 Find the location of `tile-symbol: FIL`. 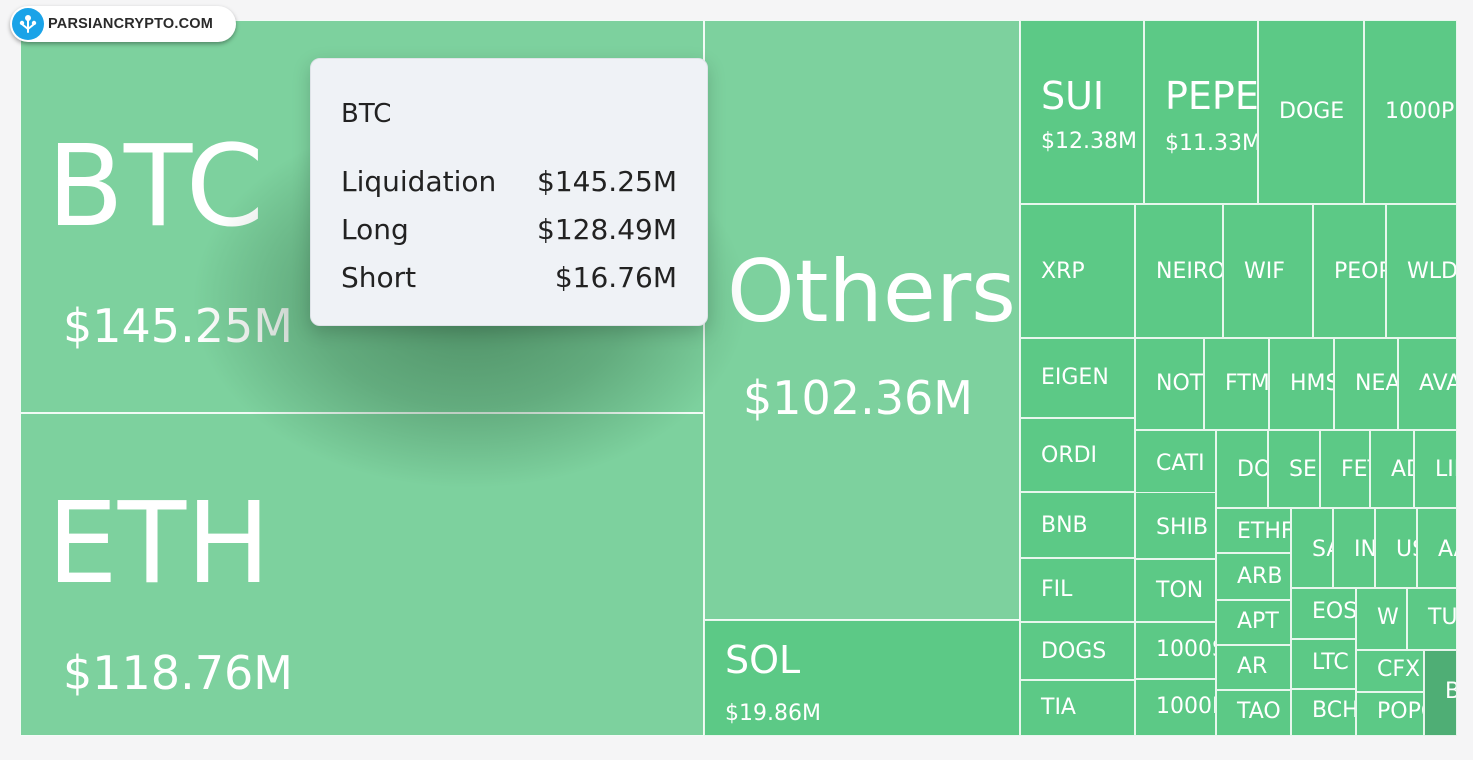

tile-symbol: FIL is located at coordinates (1057, 589).